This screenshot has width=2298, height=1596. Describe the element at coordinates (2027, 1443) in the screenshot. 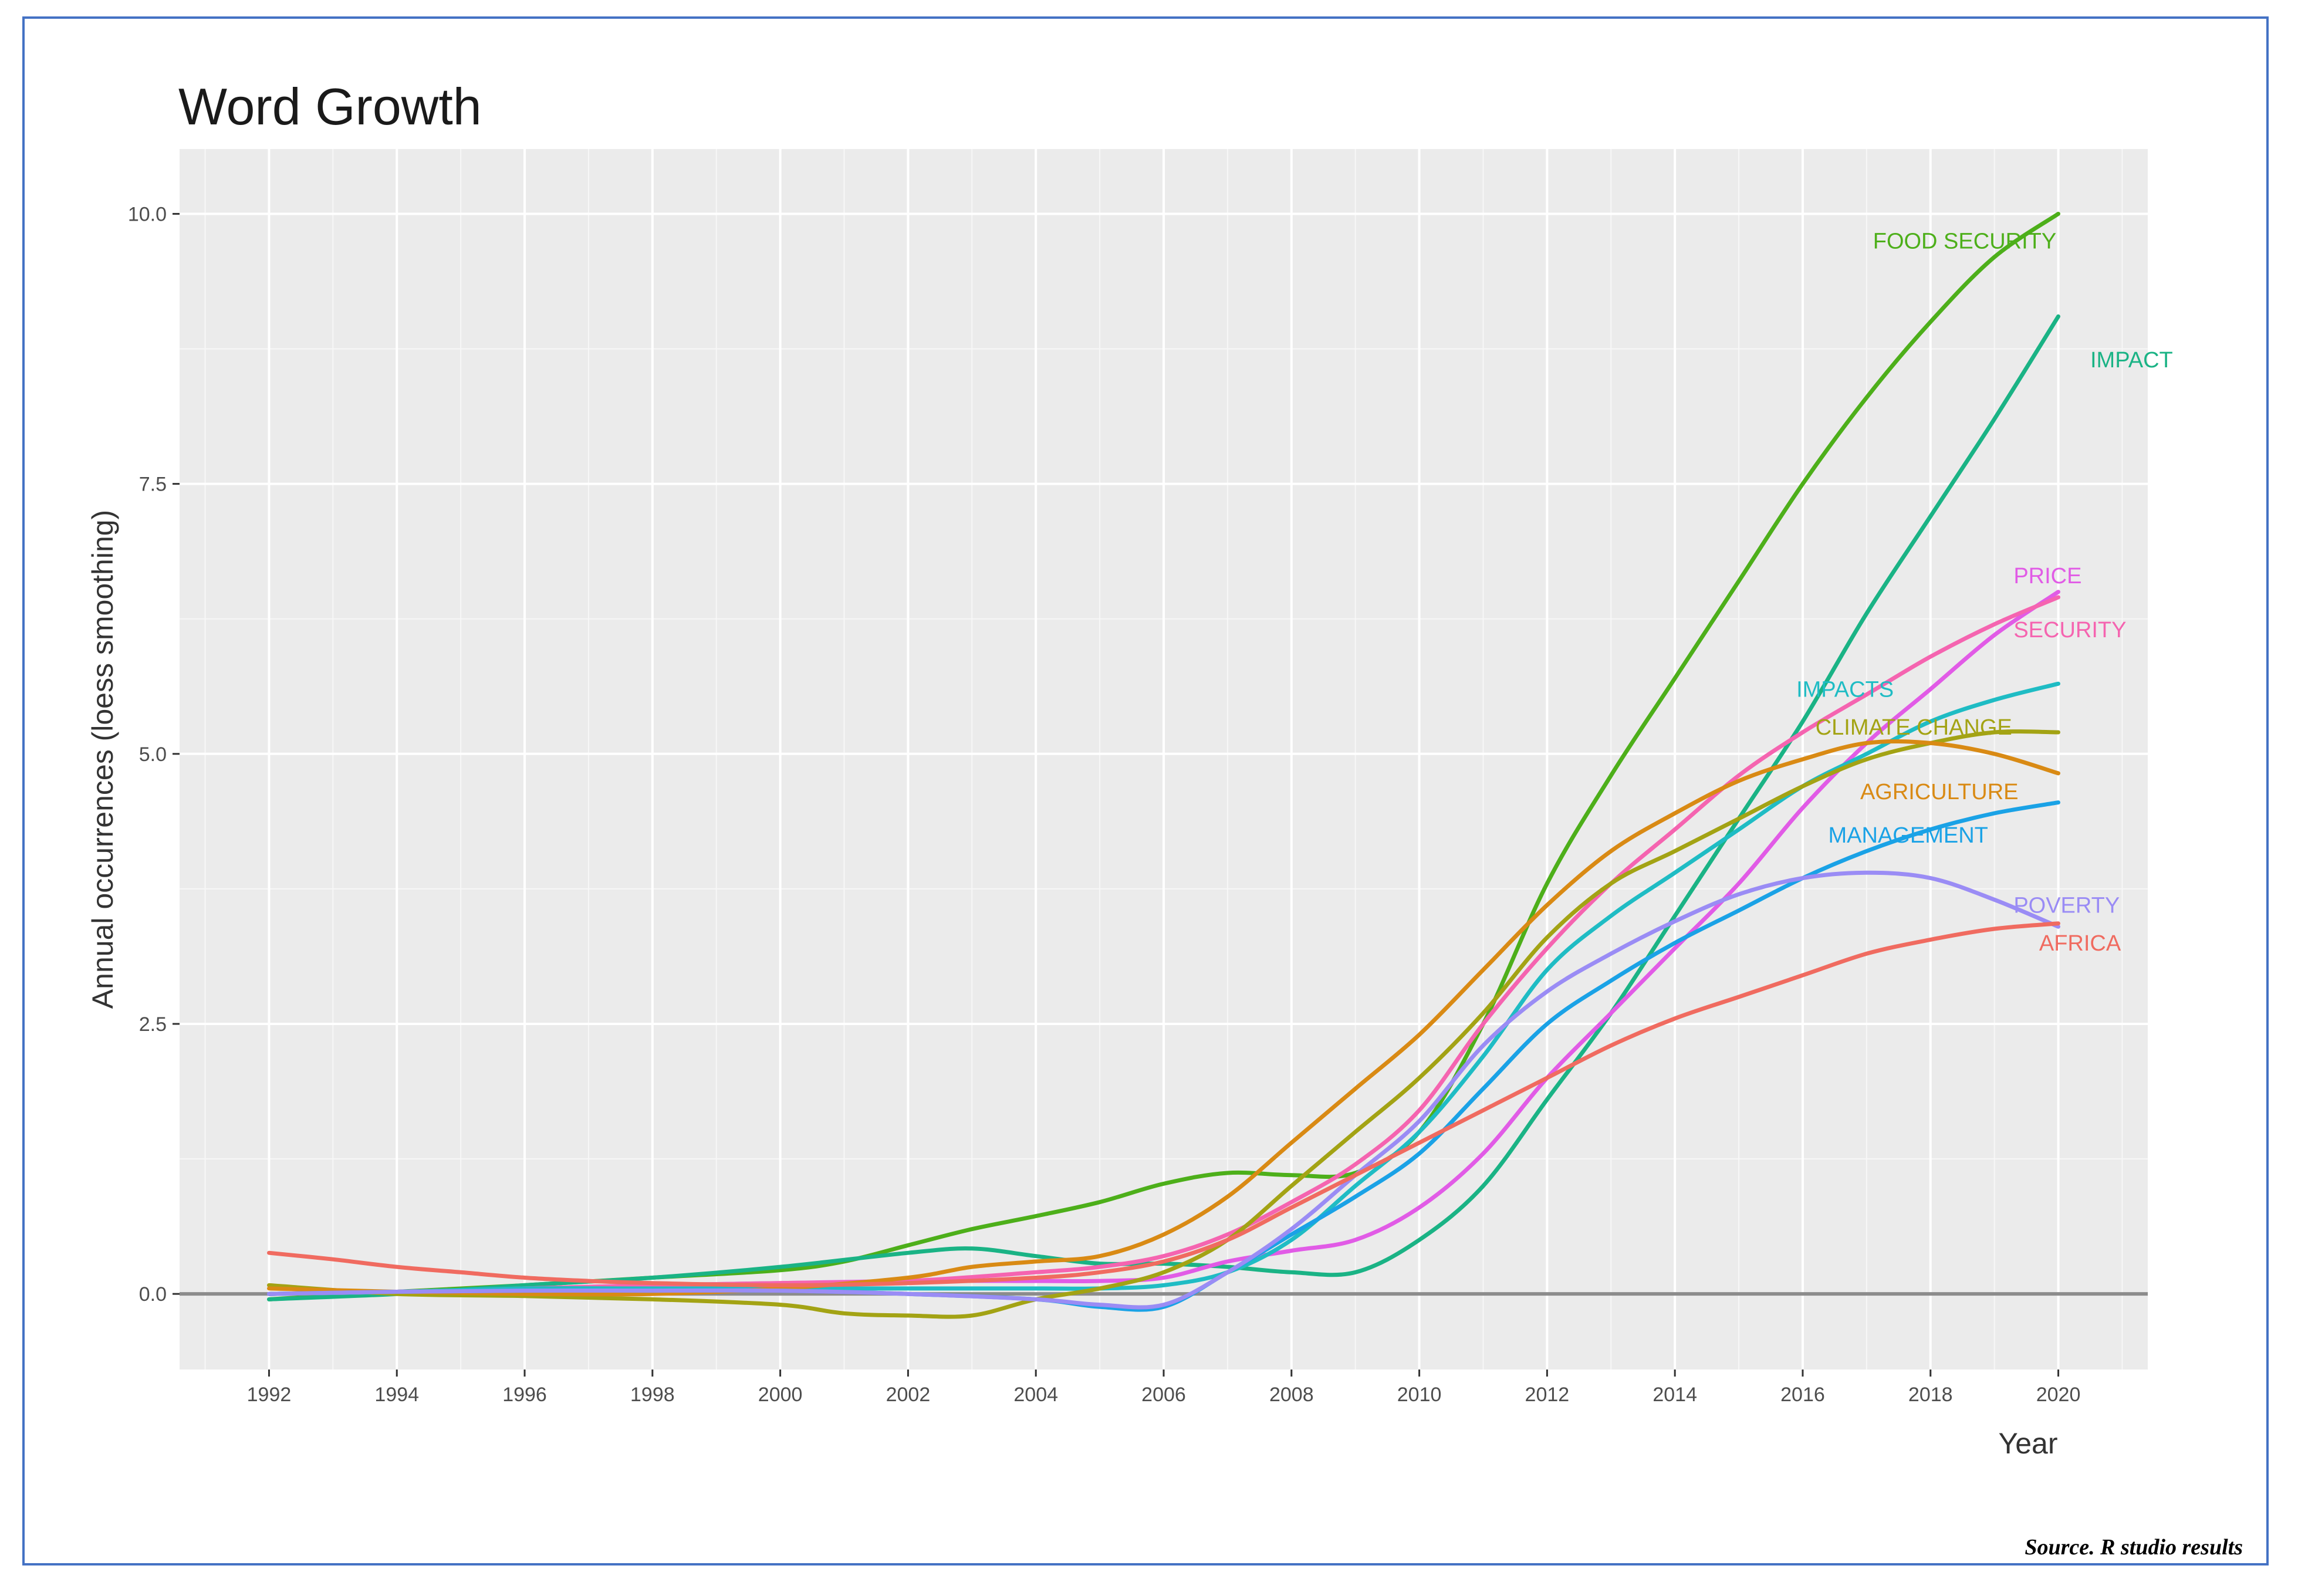

I see `x-axis-title: Year` at that location.